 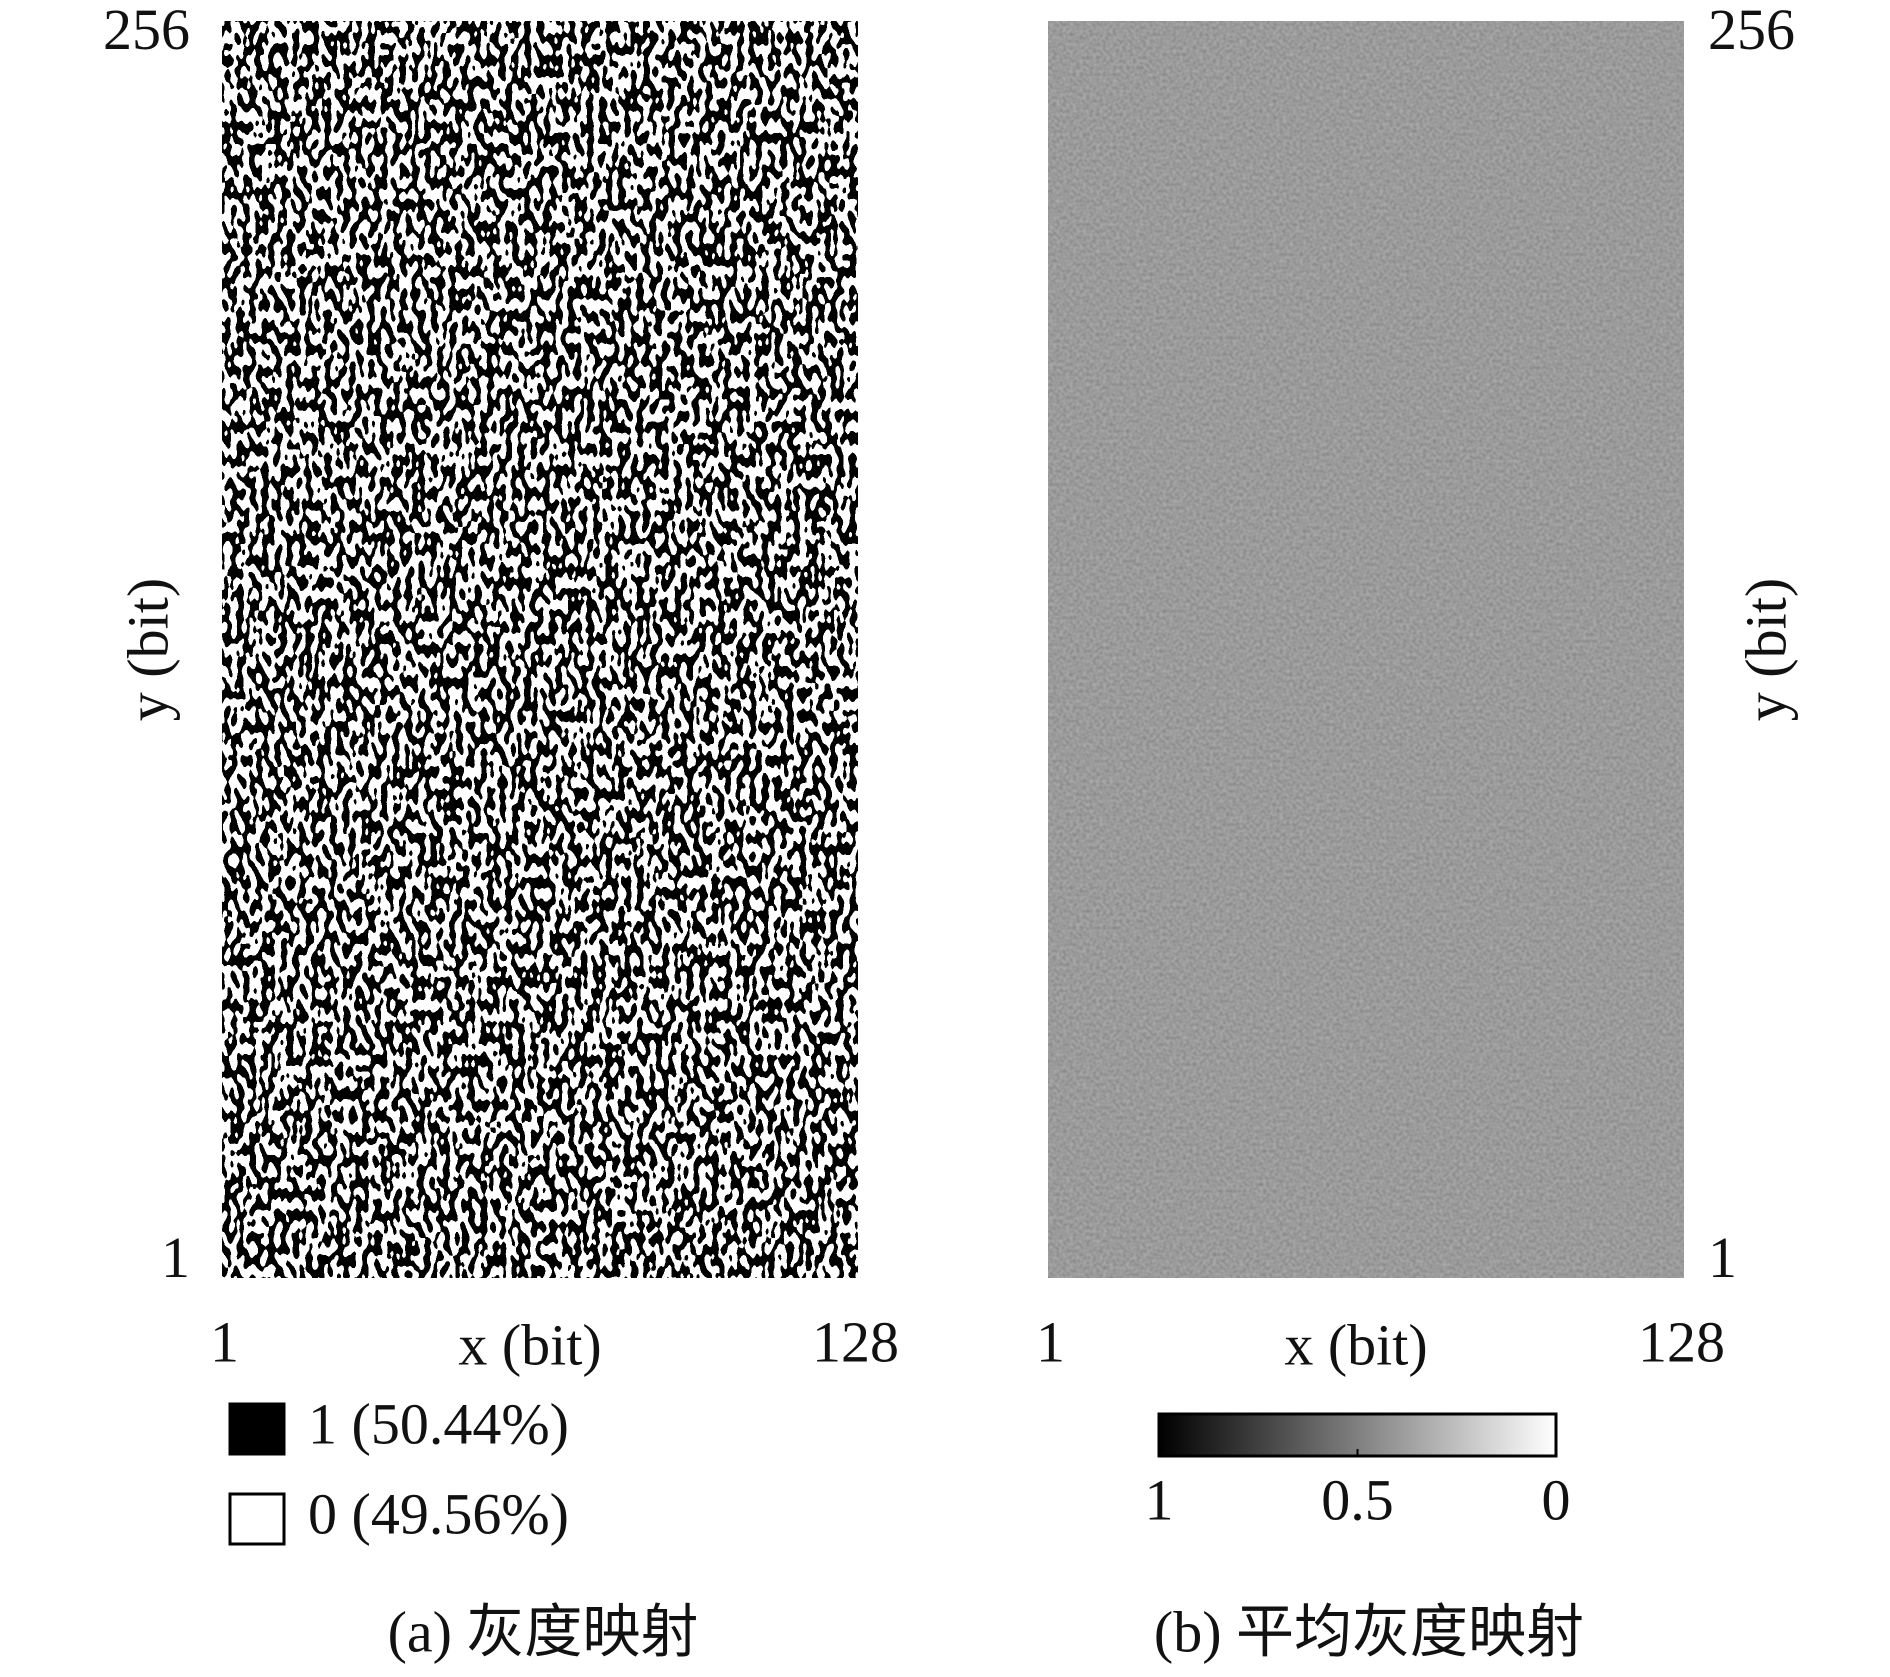 What do you see at coordinates (438, 1423) in the screenshot?
I see `legend-label: 1 (50.44%)` at bounding box center [438, 1423].